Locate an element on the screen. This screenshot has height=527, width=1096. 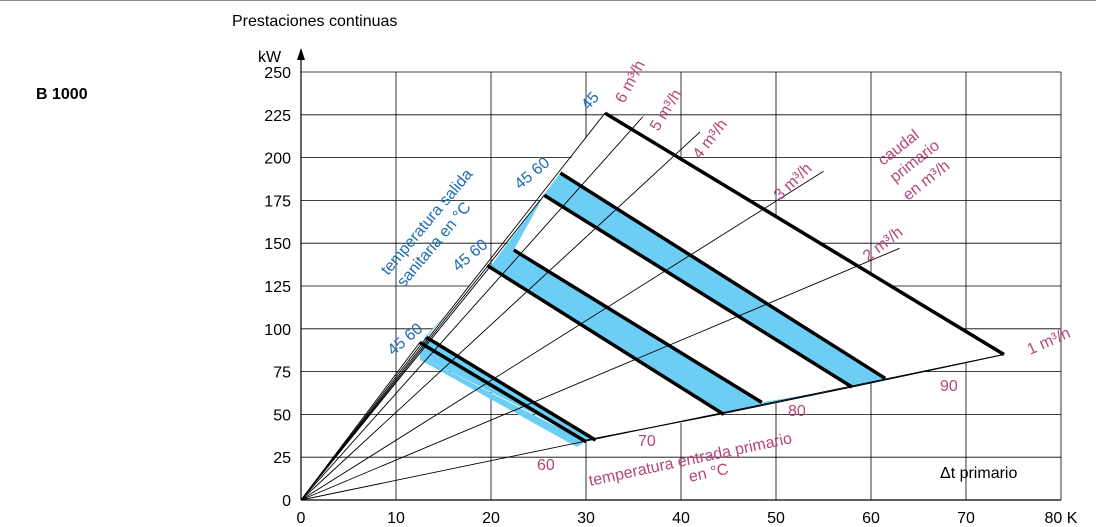
x-tick-label: 80 K is located at coordinates (1061, 518).